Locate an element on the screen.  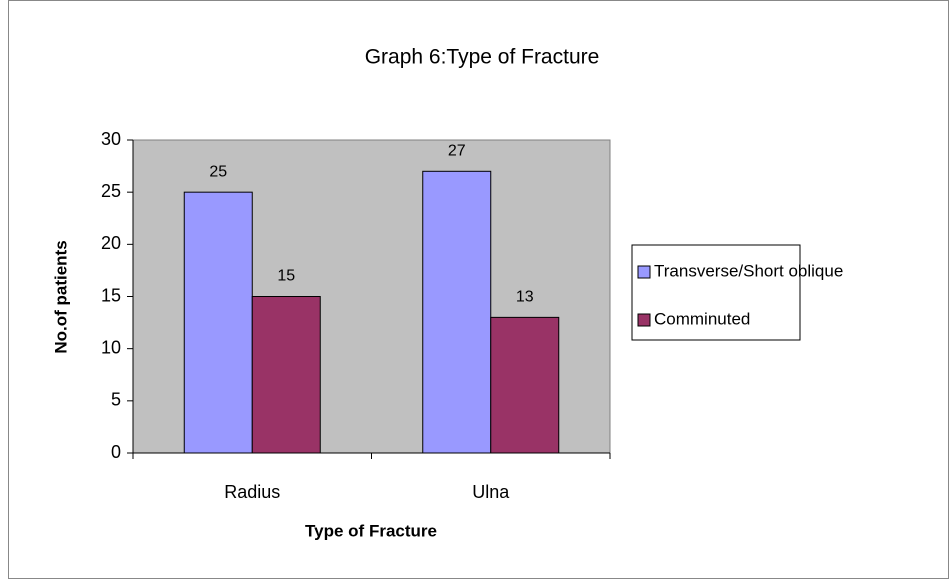
data-label: 25 is located at coordinates (218, 171).